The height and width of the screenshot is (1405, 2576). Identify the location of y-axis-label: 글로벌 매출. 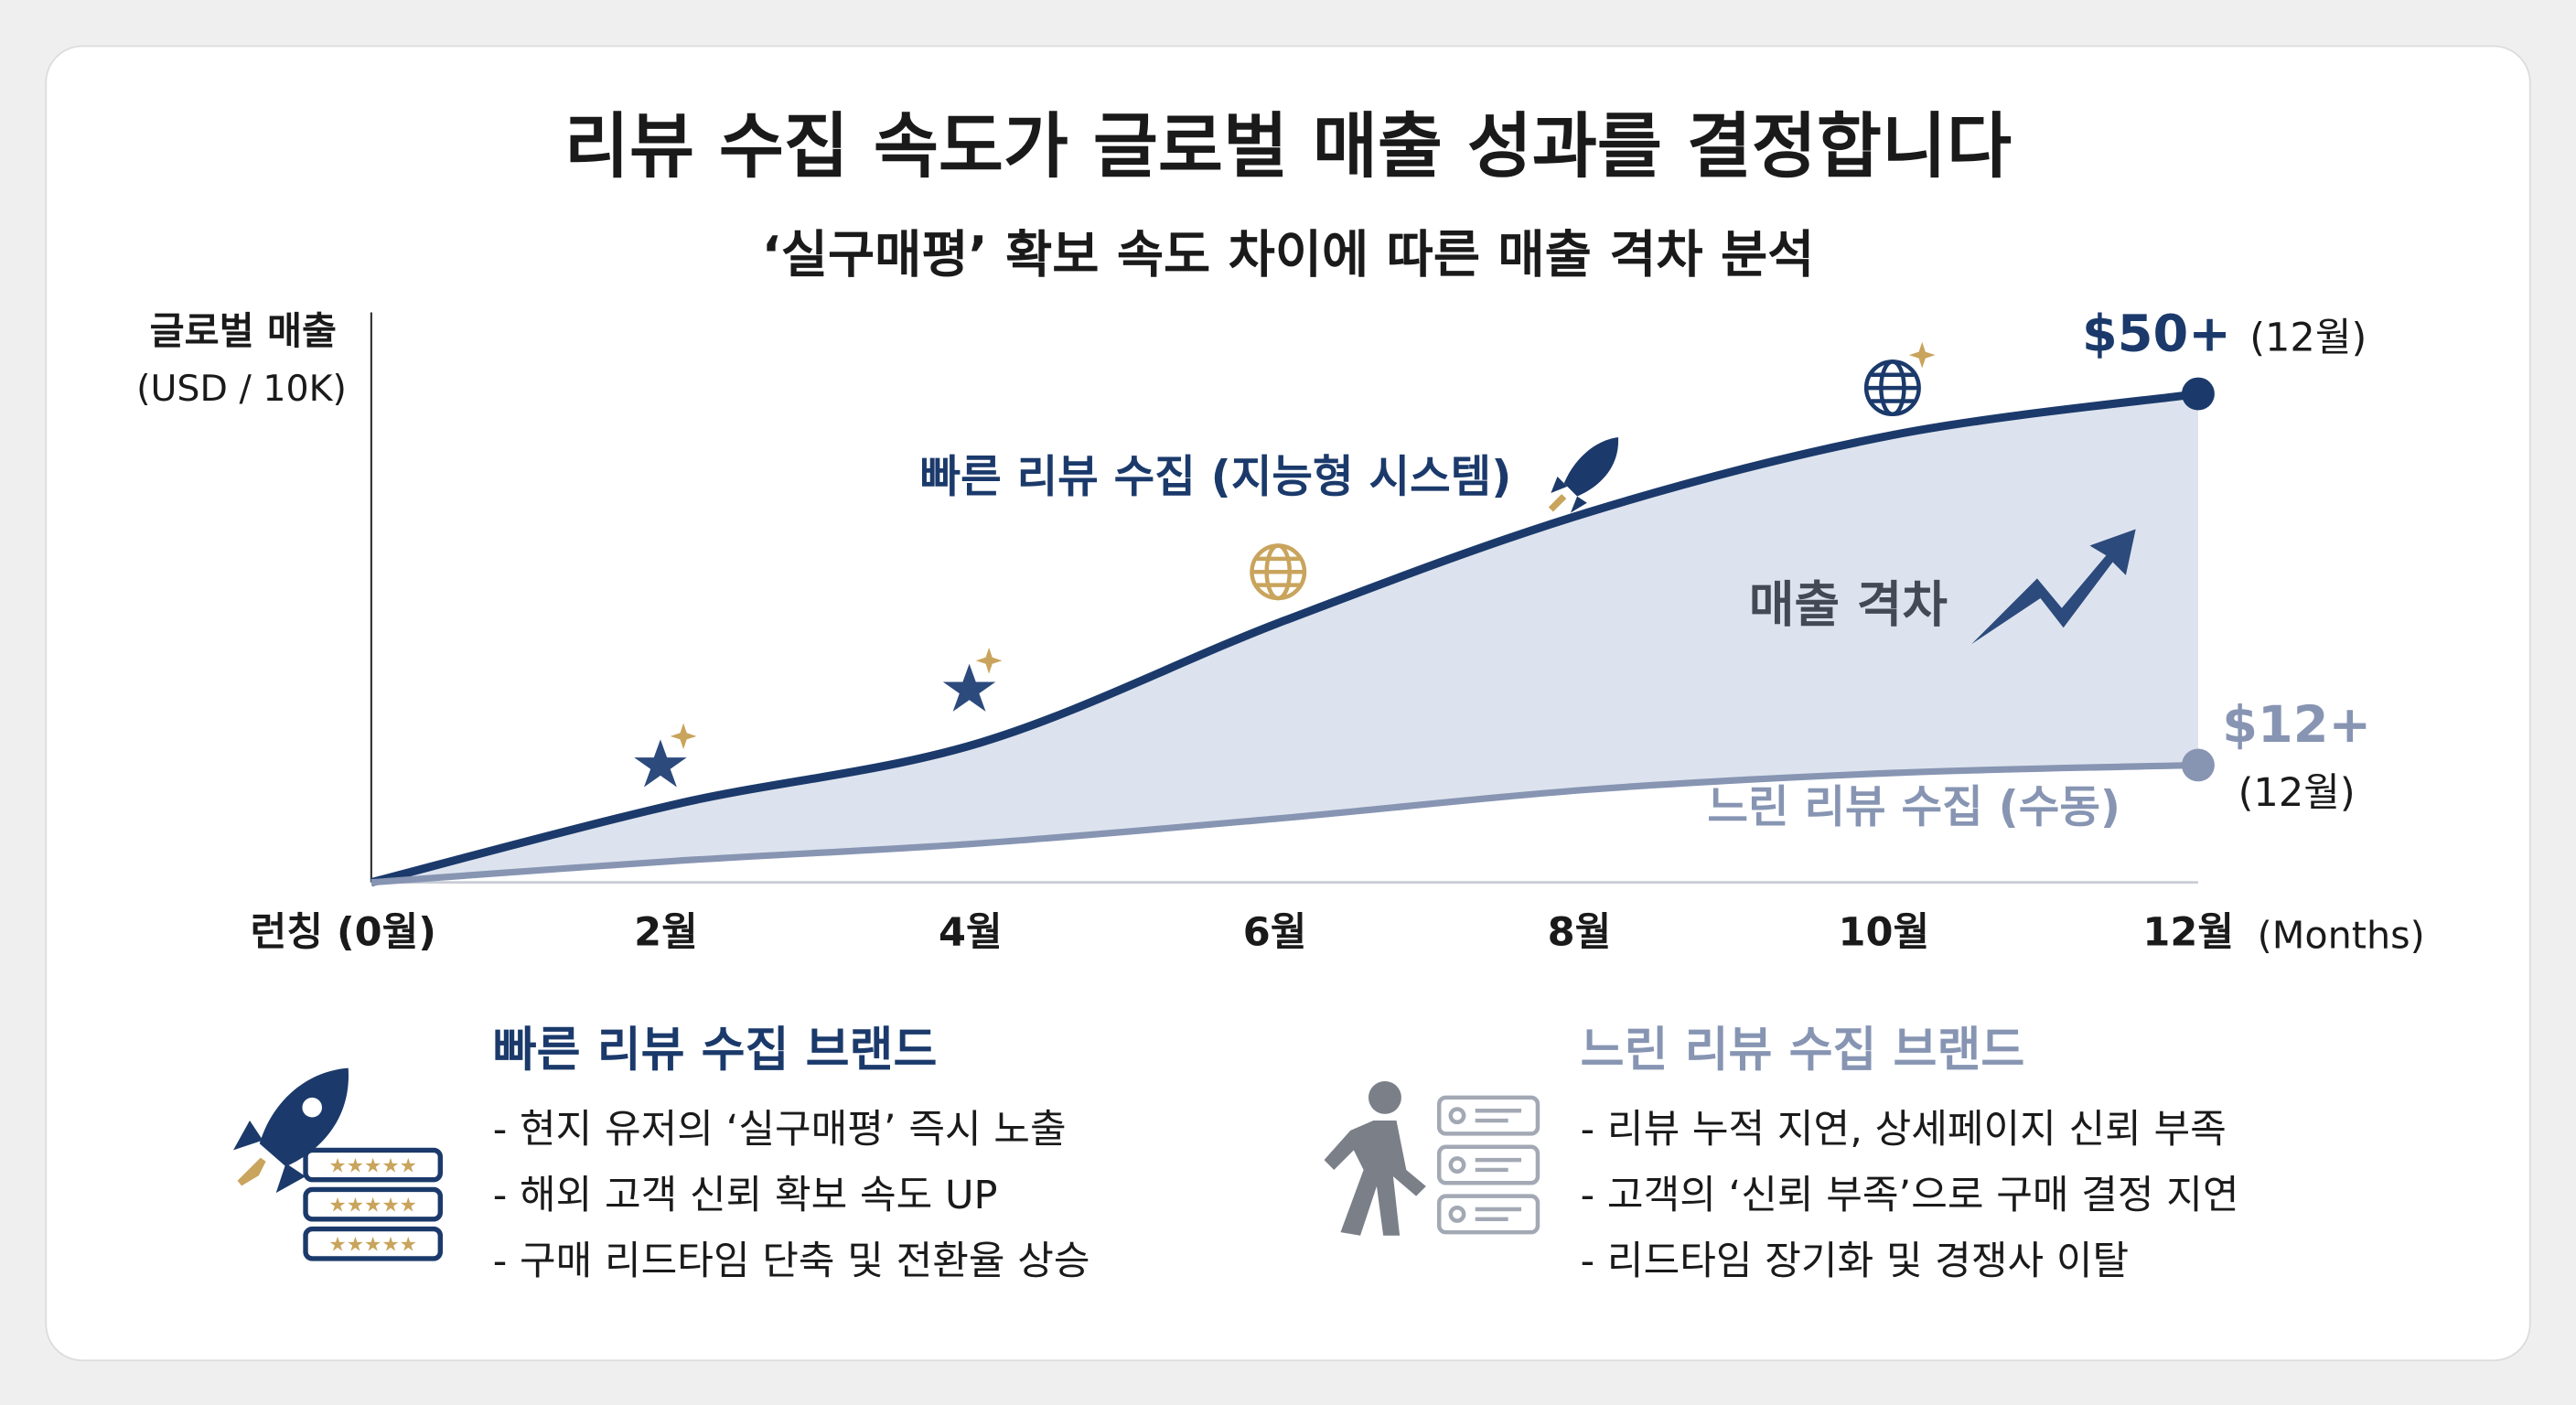
(244, 331).